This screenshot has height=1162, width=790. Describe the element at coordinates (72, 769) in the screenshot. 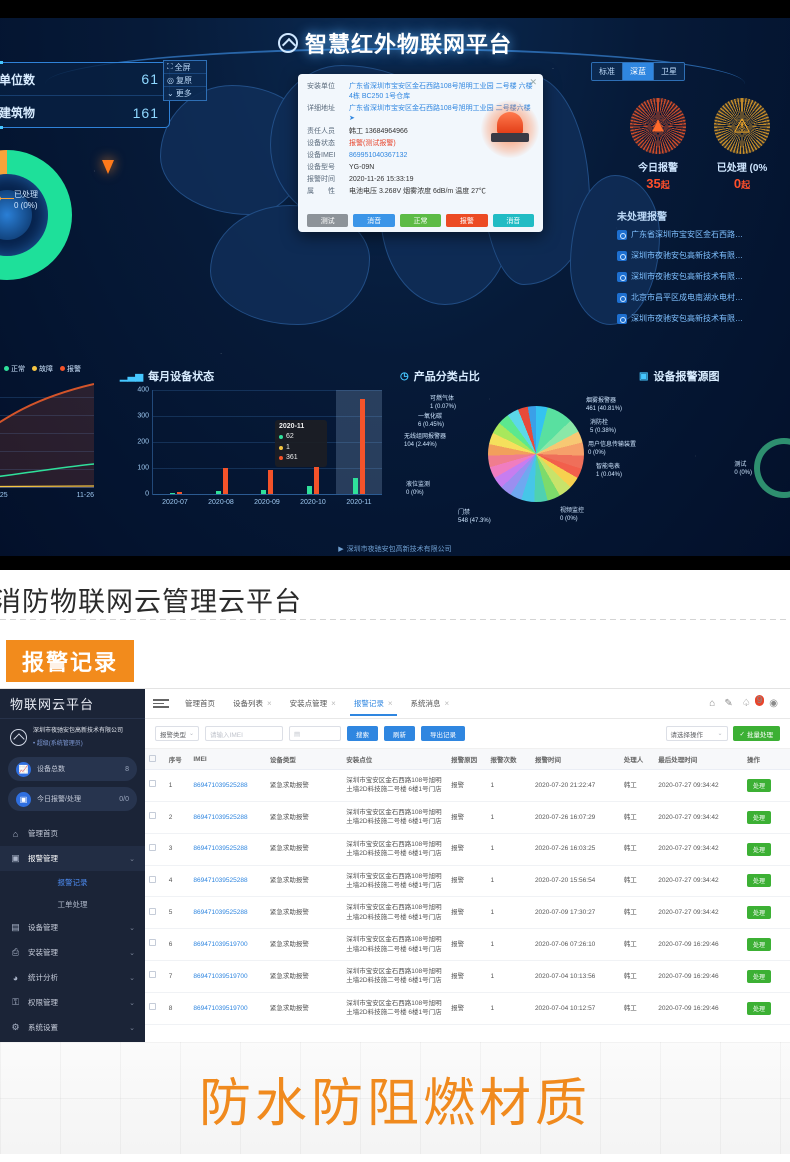

I see `kpi-device-total: 📈 设备总数 8` at that location.